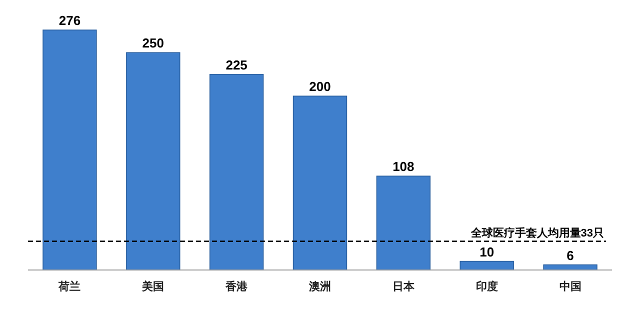 This screenshot has width=640, height=328. I want to click on data-label: 108, so click(403, 166).